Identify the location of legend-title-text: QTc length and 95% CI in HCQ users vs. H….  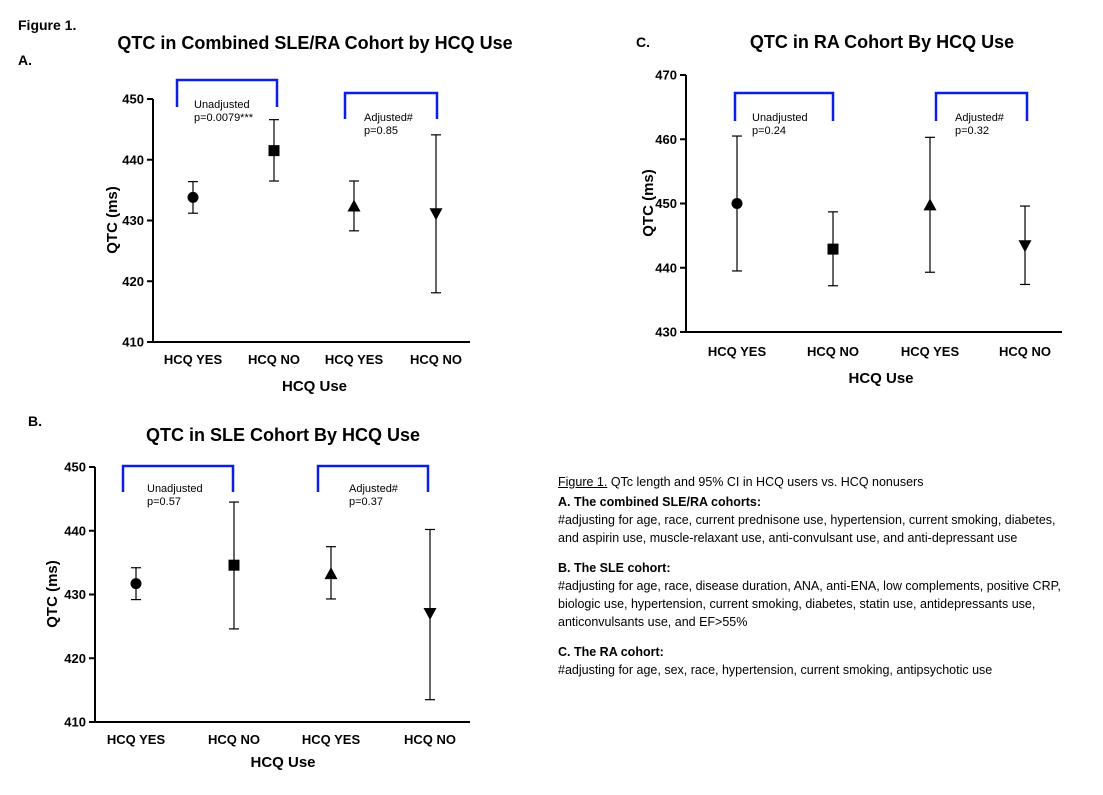
(765, 482).